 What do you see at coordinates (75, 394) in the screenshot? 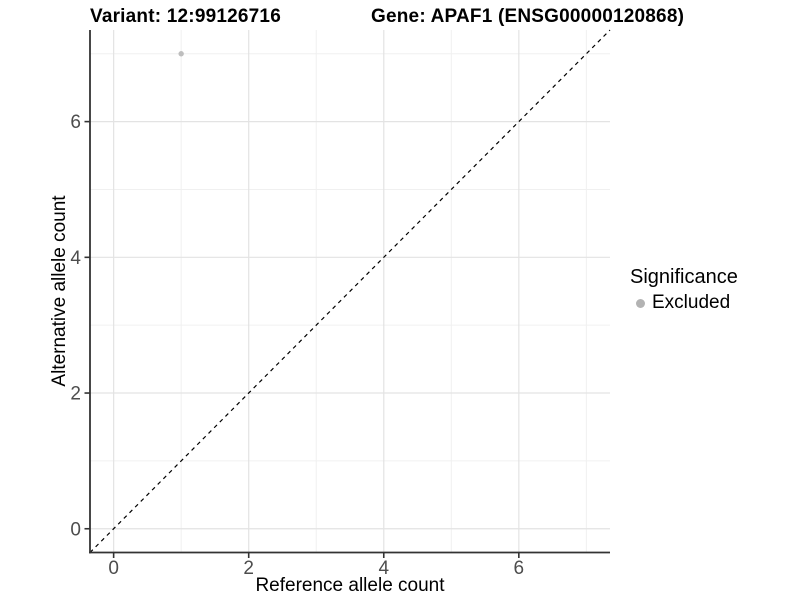
I see `y-tick-label: 2` at bounding box center [75, 394].